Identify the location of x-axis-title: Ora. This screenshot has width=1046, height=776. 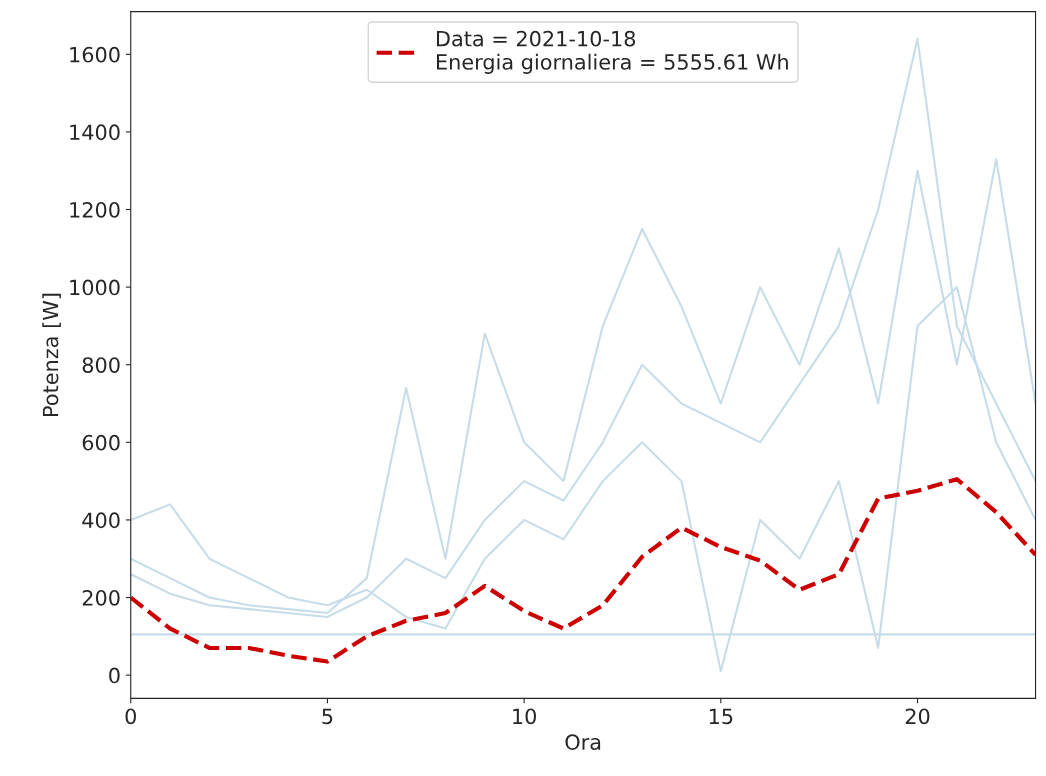
(583, 742).